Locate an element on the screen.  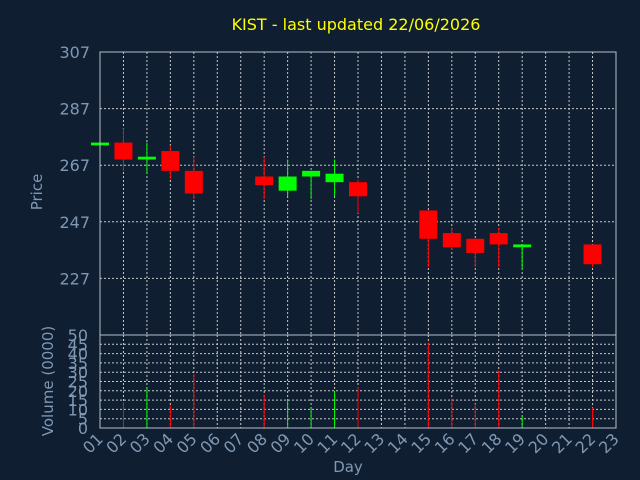
volume-tick-label: 25 is located at coordinates (78, 382).